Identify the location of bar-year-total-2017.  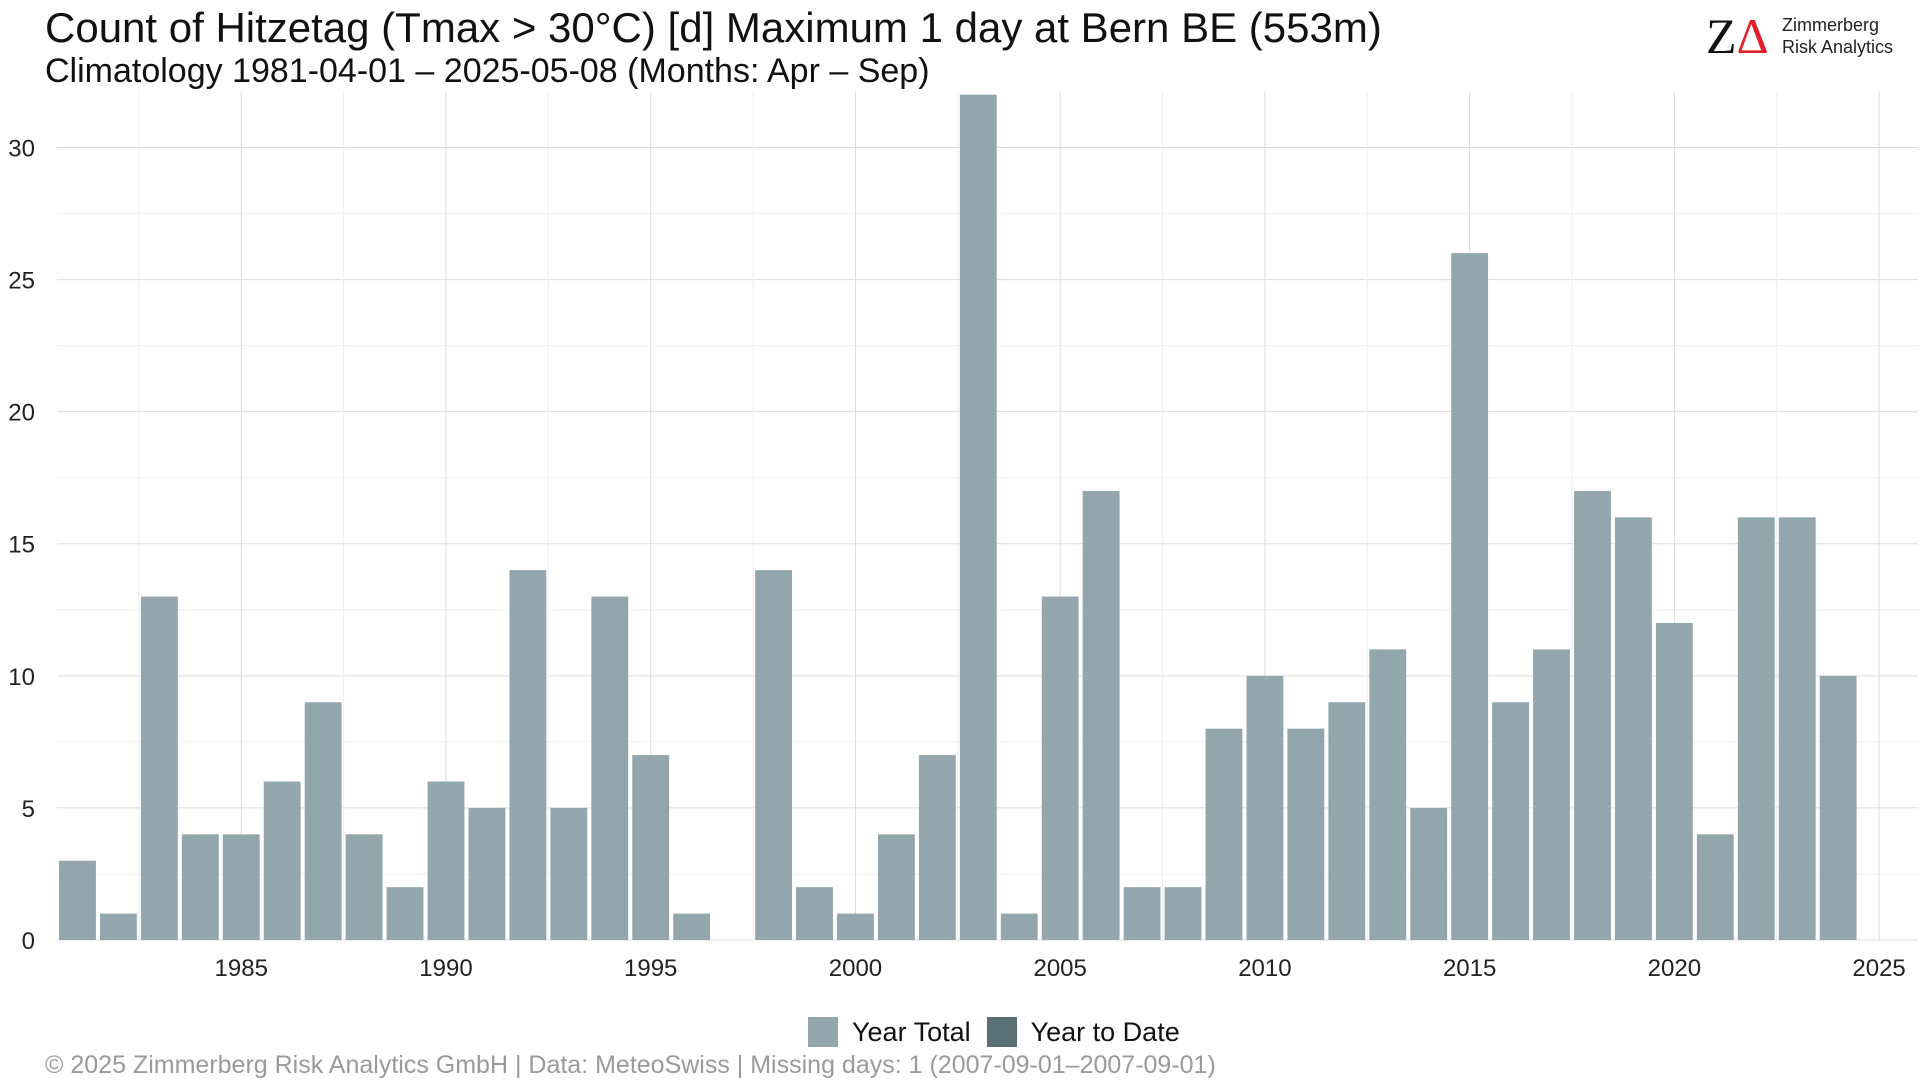
(1551, 794).